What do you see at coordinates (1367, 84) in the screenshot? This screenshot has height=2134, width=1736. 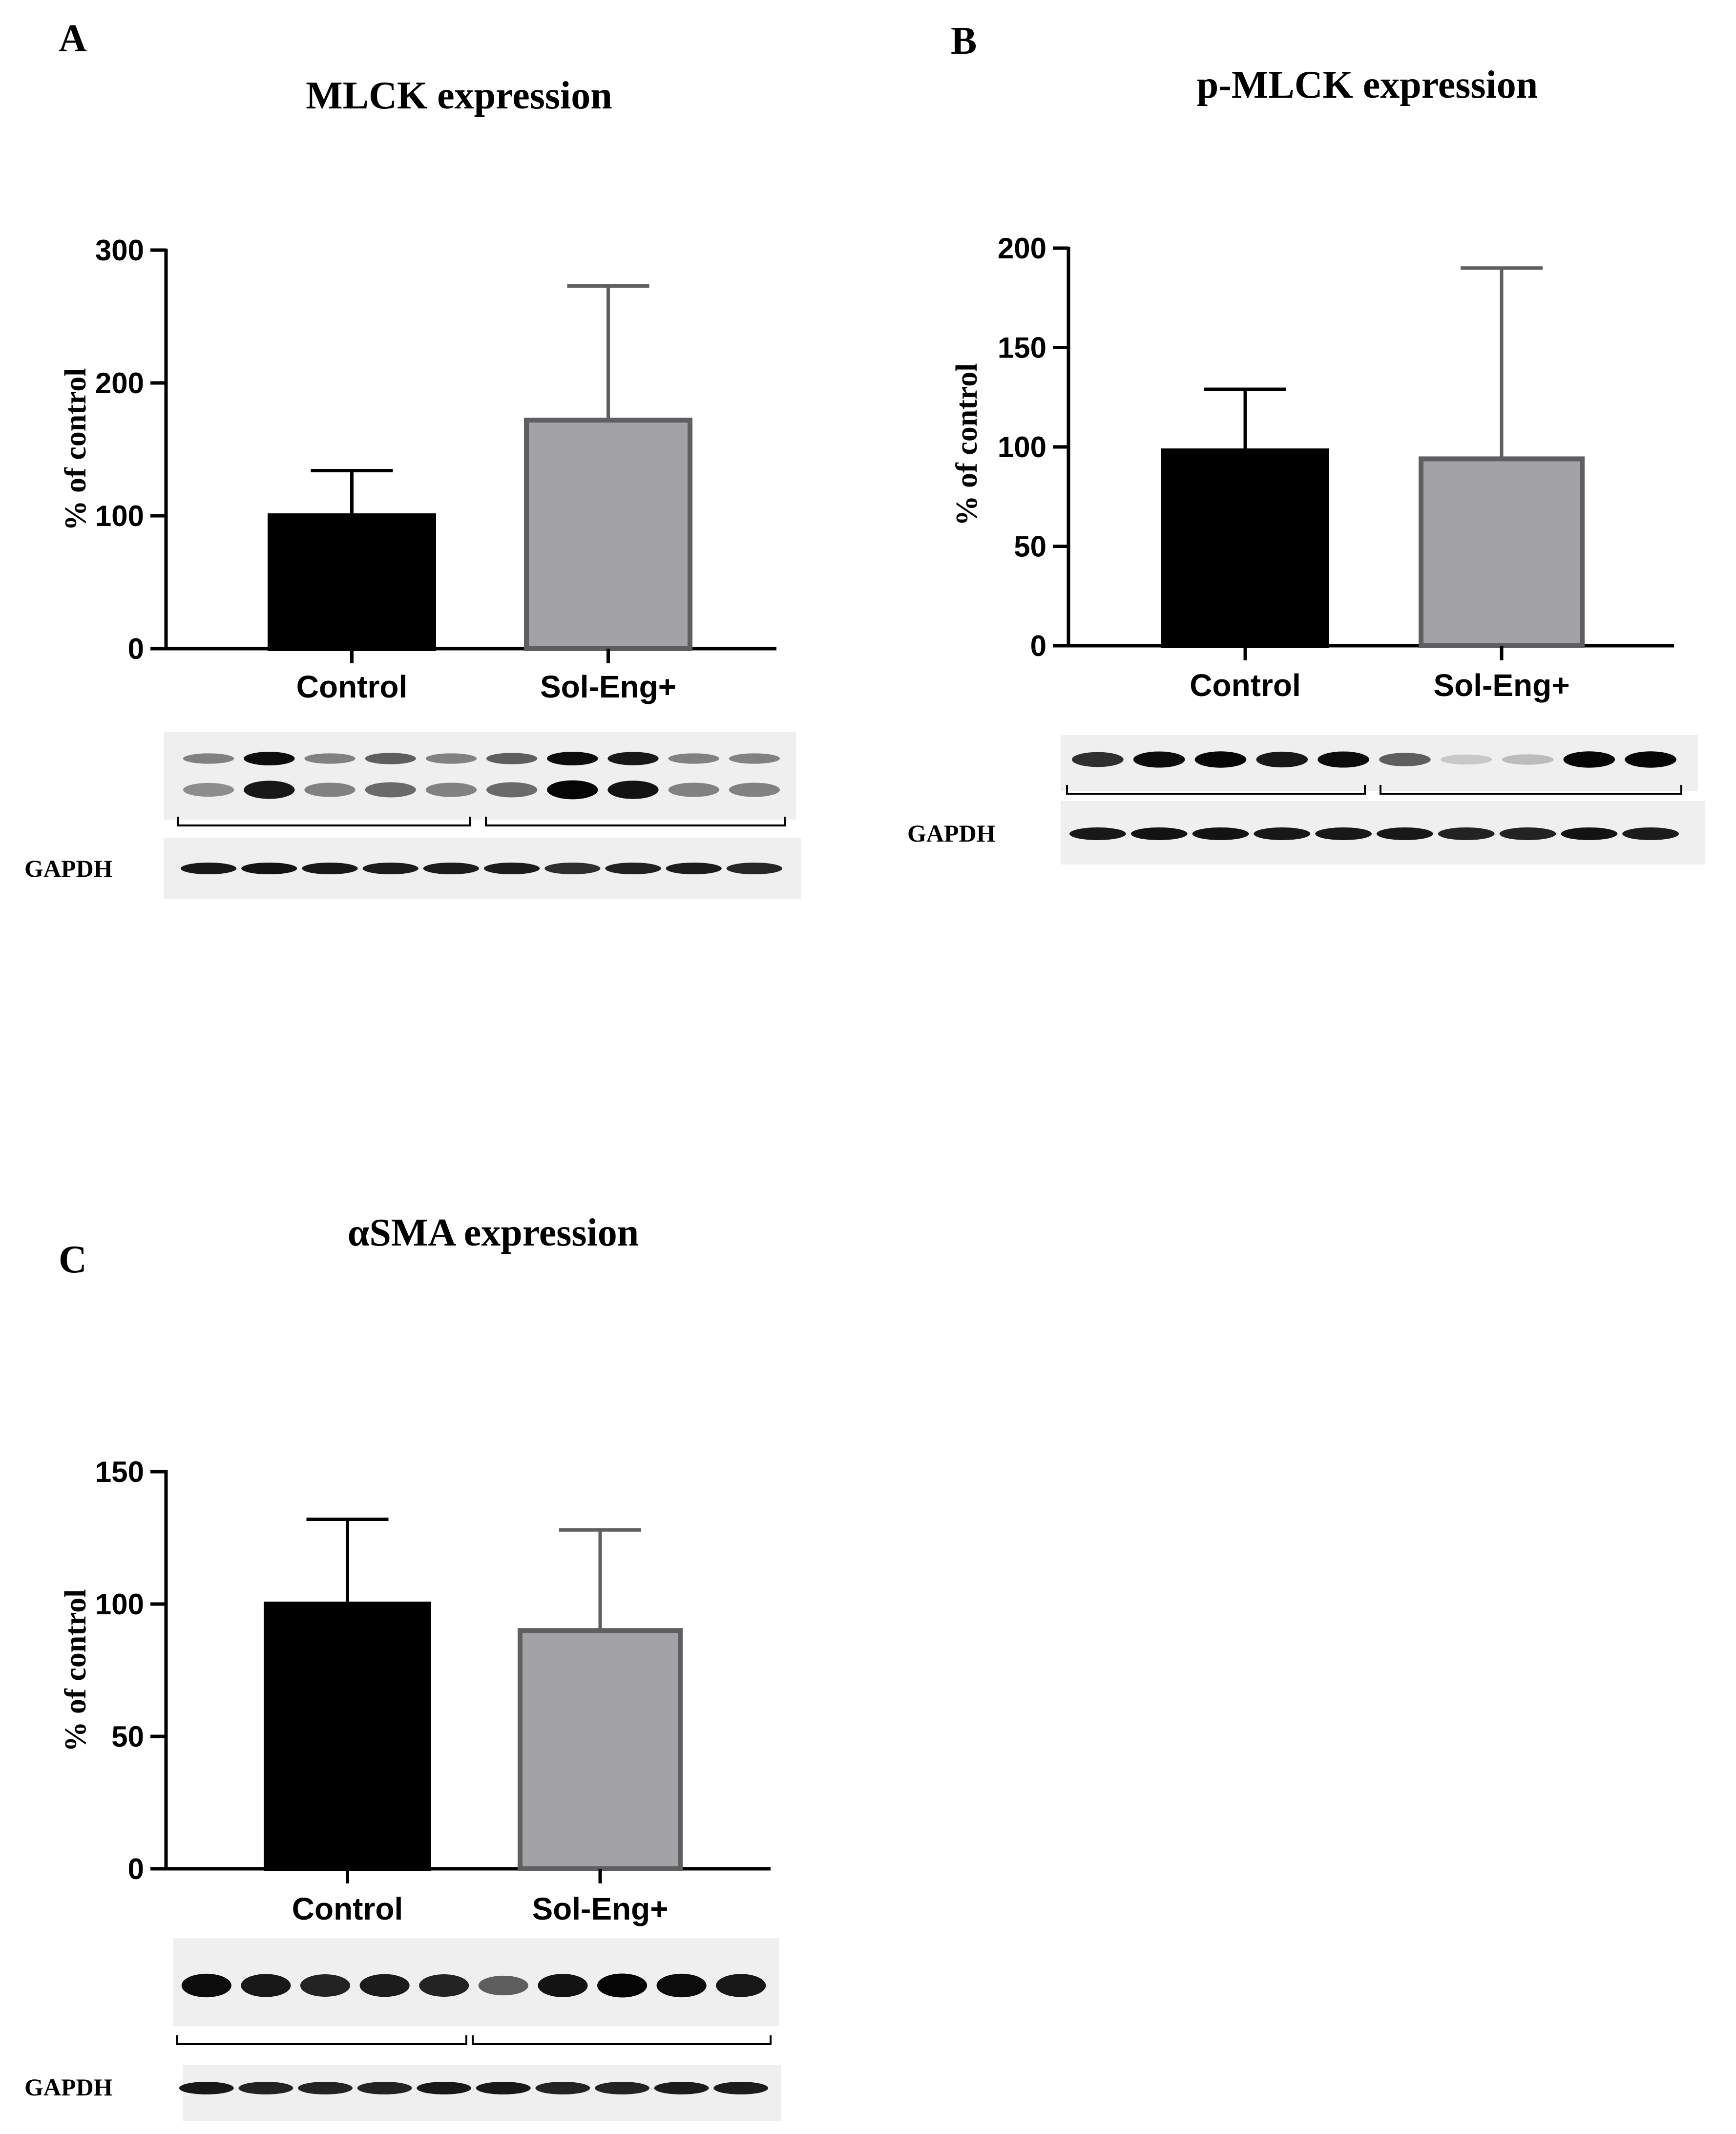 I see `chart-title: p-MLCK expression` at bounding box center [1367, 84].